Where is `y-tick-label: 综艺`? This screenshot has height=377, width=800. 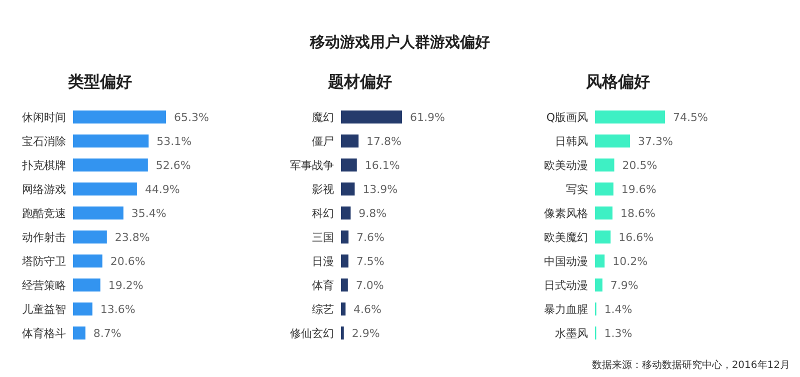
y-tick-label: 综艺 is located at coordinates (323, 309).